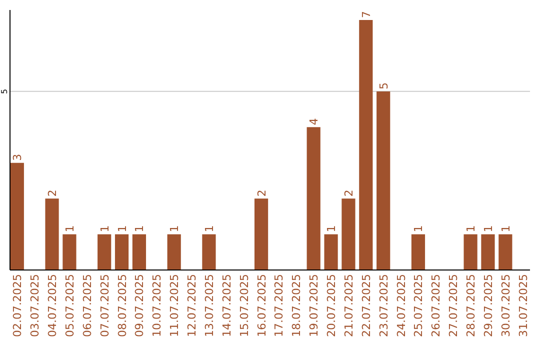 Image resolution: width=540 pixels, height=340 pixels. Describe the element at coordinates (314, 122) in the screenshot. I see `data-label: 4` at that location.